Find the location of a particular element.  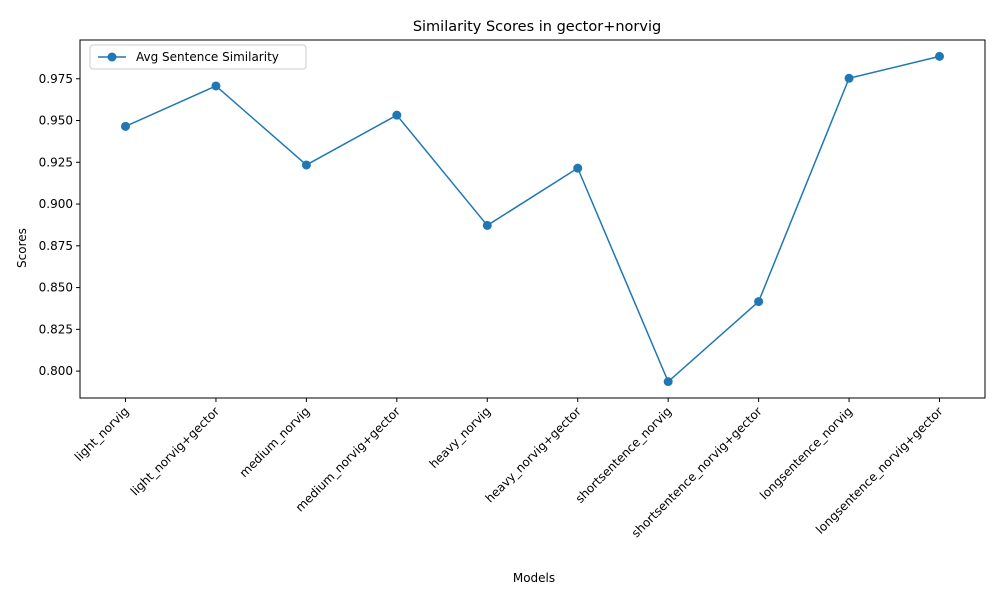

y-tick-label: 0.875 is located at coordinates (56, 246).